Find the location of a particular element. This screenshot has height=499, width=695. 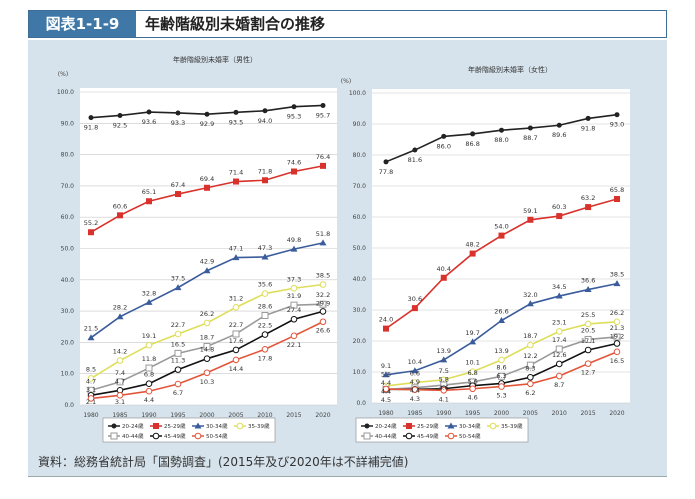

data-label: 4.6 is located at coordinates (444, 388).